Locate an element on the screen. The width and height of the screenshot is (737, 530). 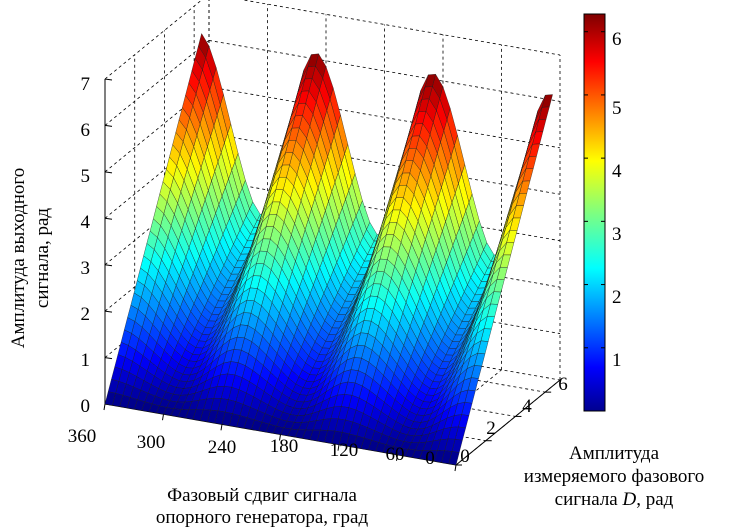
y-axis-label-line: измеряемого фазового is located at coordinates (614, 476).